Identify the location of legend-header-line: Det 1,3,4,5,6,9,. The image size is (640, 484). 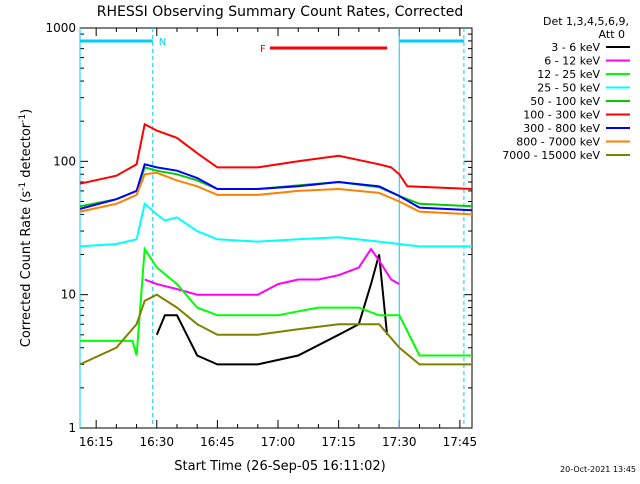
(586, 21).